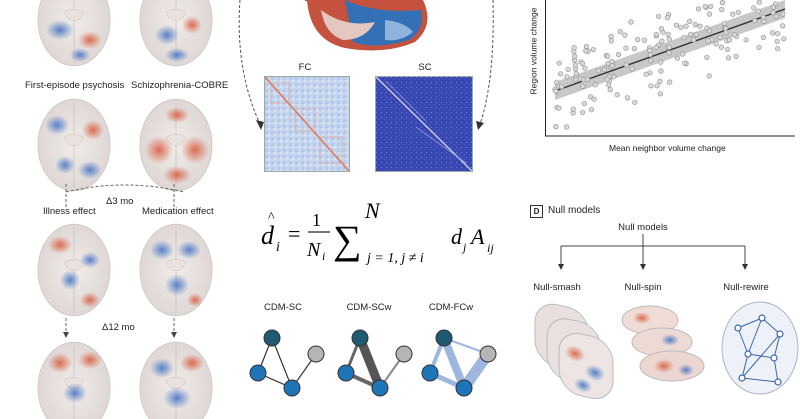 The width and height of the screenshot is (800, 419). Describe the element at coordinates (380, 236) in the screenshot. I see `cdm-formula: d ^ i = 1 N i ∑ N j = 1, j ≠ i d j A ij` at that location.